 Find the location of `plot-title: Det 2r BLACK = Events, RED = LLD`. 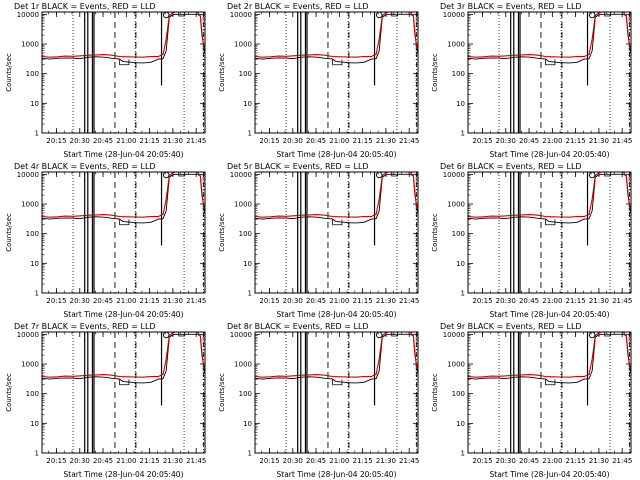

plot-title: Det 2r BLACK = Events, RED = LLD is located at coordinates (298, 6).